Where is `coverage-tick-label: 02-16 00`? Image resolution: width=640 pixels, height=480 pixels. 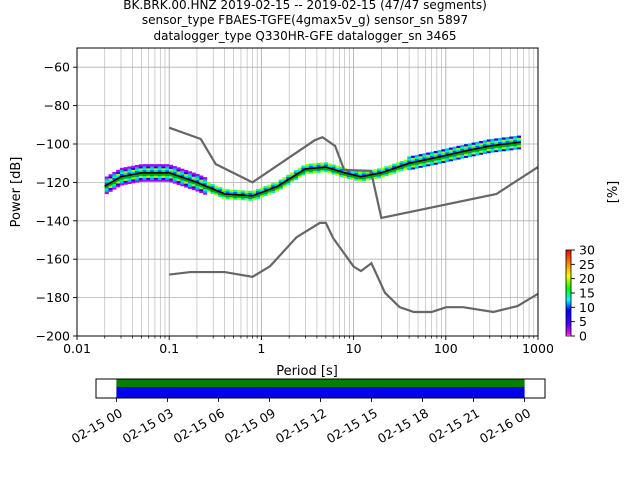
coverage-tick-label: 02-16 00 is located at coordinates (505, 425).